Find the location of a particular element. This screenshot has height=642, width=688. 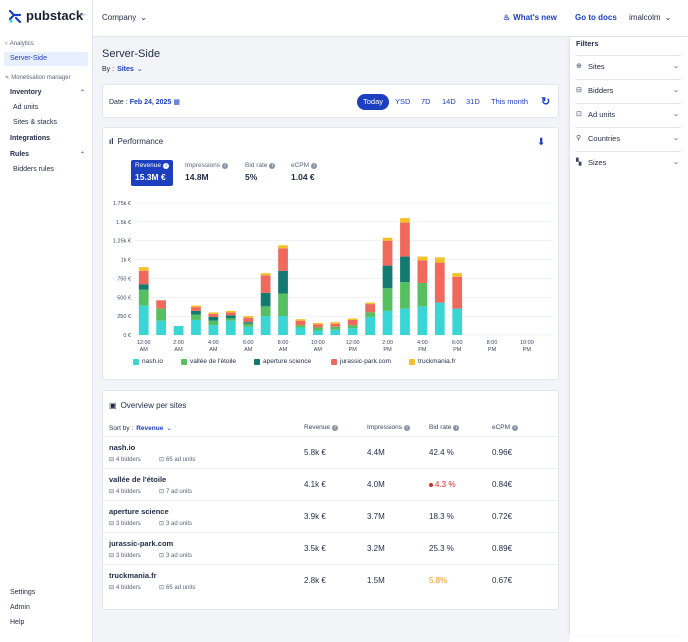

range-ysd-button: YSD is located at coordinates (403, 101).